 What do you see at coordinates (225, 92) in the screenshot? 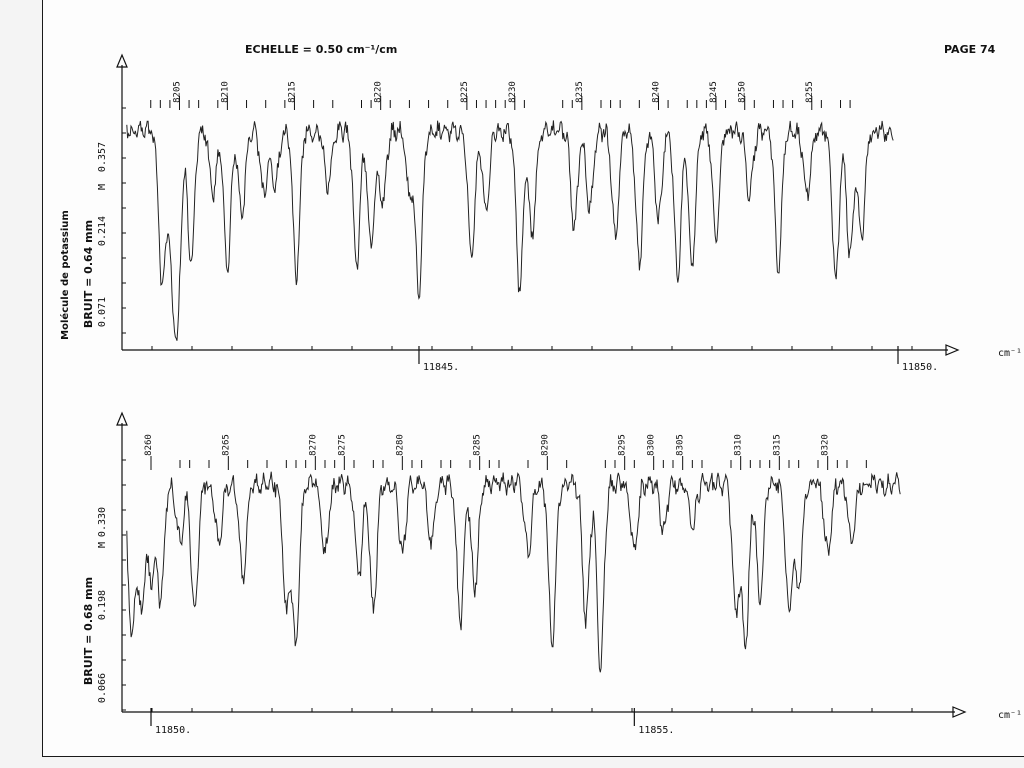
I see `line-number-label: 8210` at bounding box center [225, 92].